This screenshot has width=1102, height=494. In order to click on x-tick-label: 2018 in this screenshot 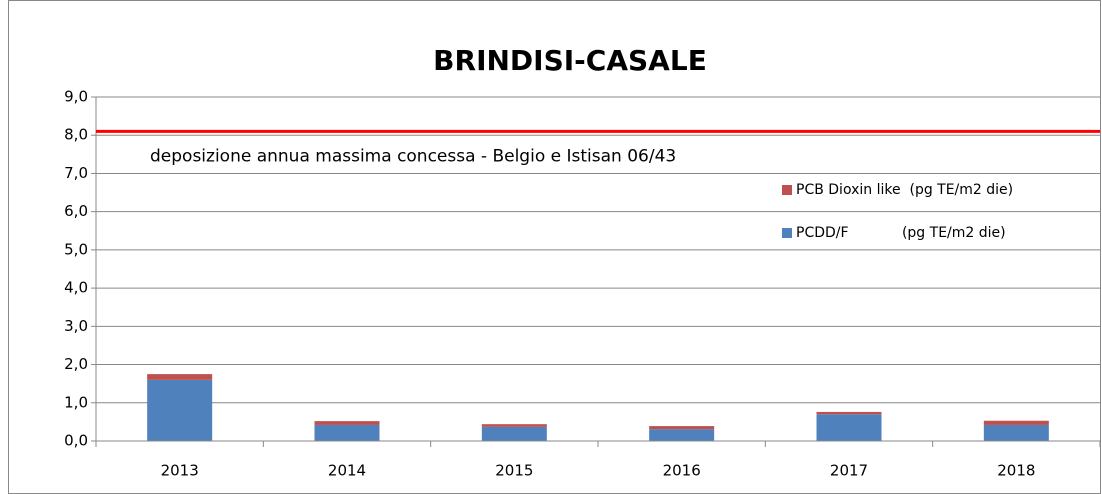, I will do `click(1016, 471)`.